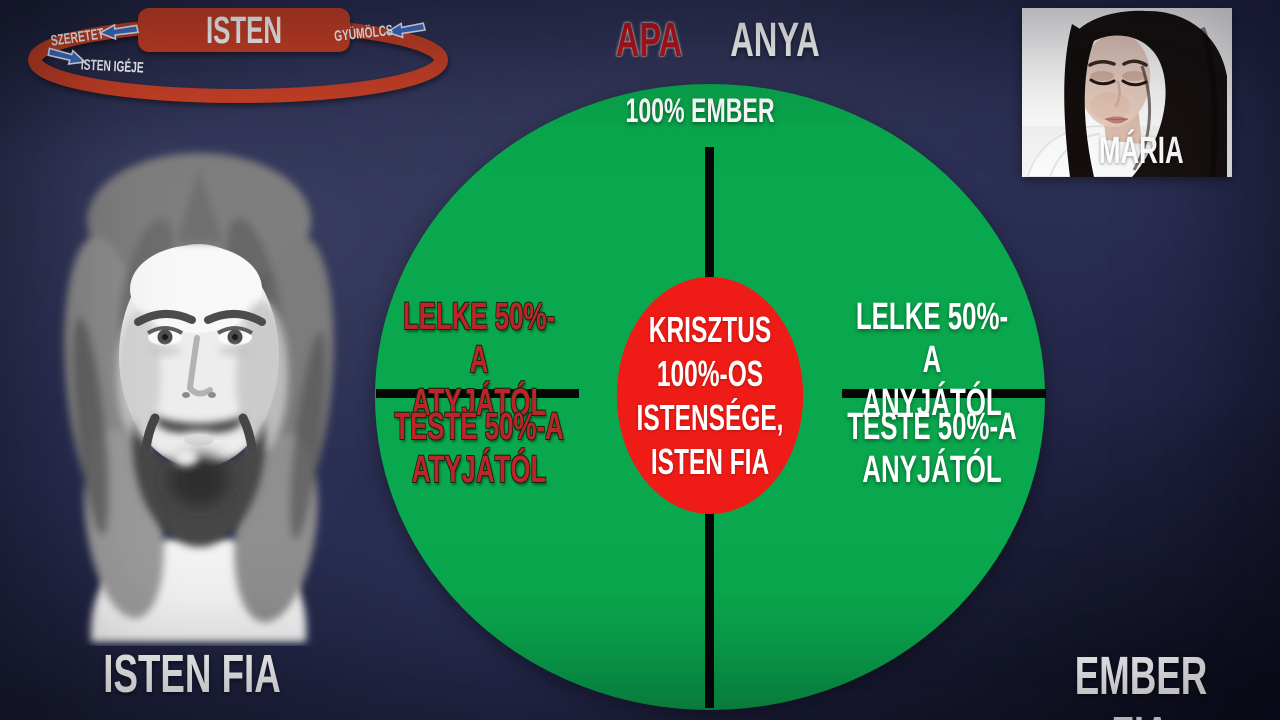  I want to click on maria-portrait-image, so click(1127, 92).